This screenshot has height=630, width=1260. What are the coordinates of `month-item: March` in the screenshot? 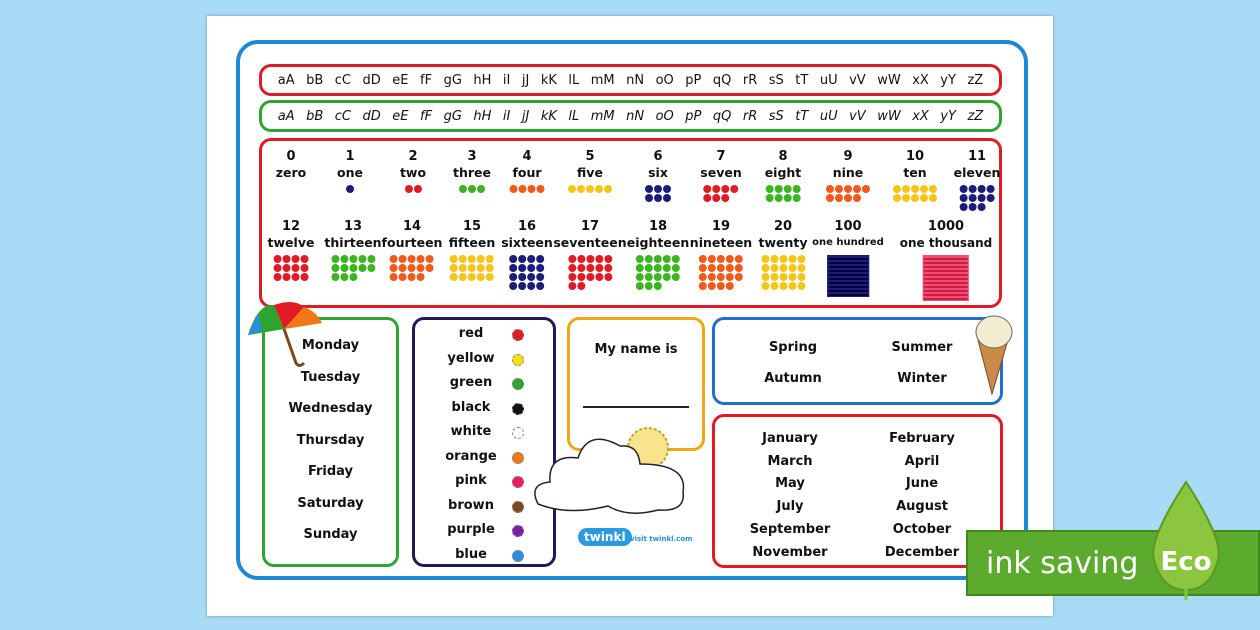 It's located at (790, 461).